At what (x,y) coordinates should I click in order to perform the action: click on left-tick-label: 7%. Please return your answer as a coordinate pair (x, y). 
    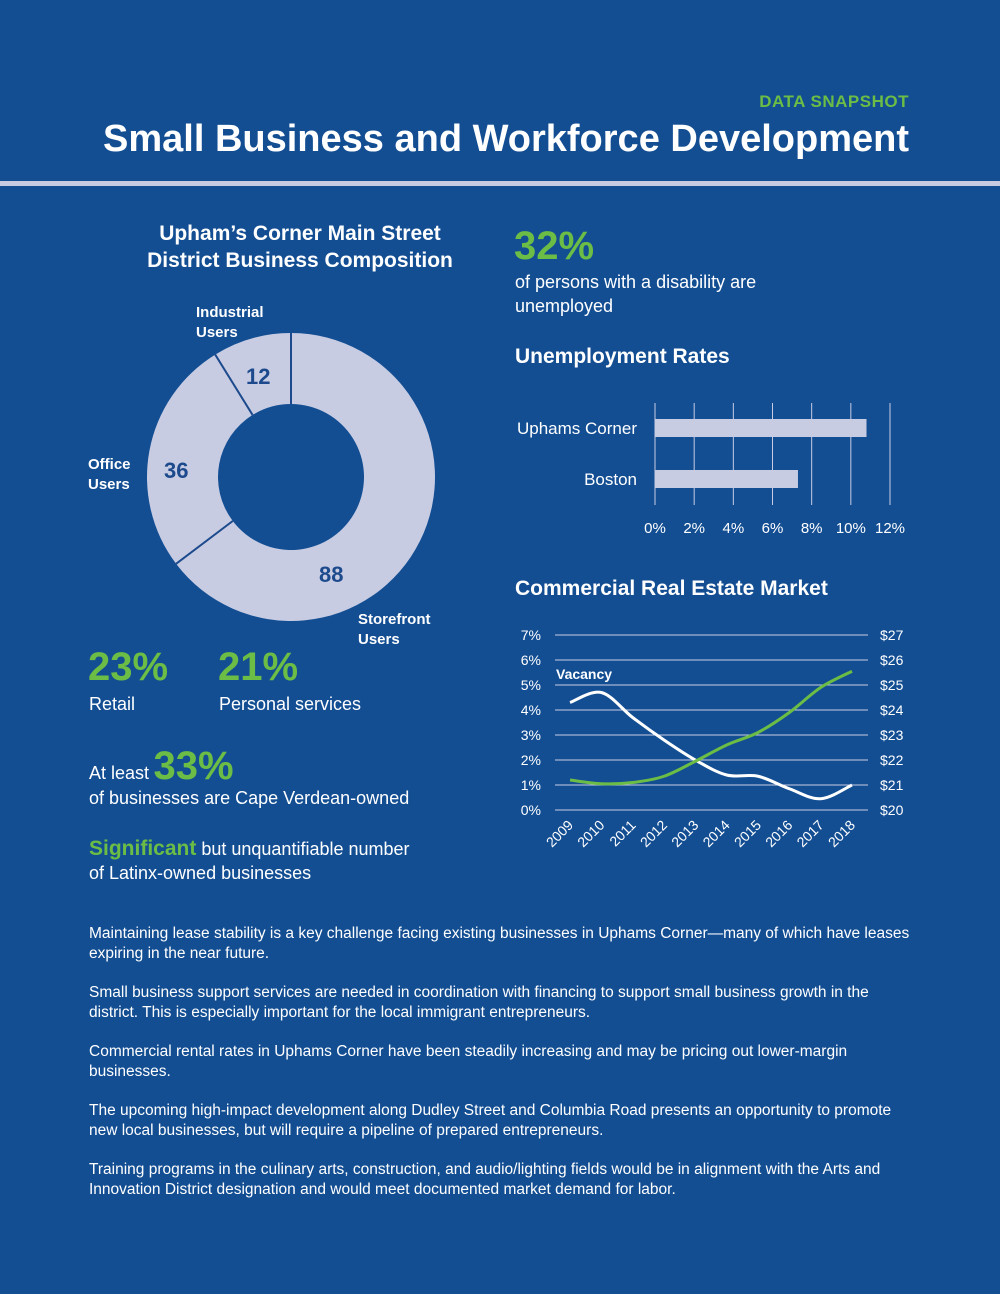
    Looking at the image, I should click on (531, 635).